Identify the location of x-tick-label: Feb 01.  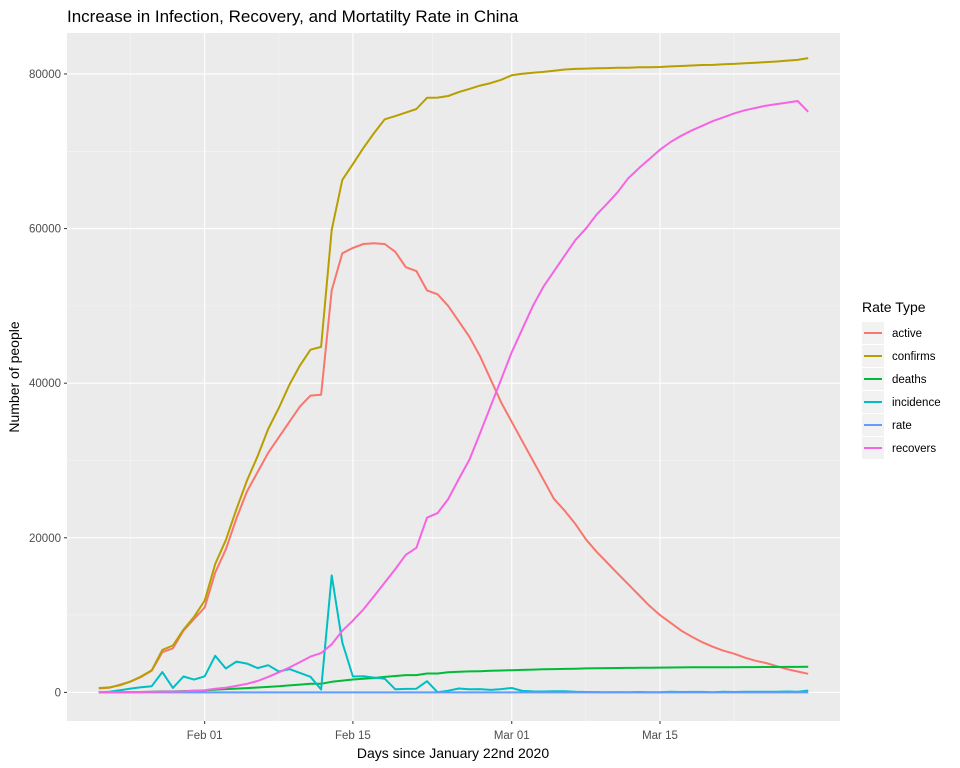
(205, 736).